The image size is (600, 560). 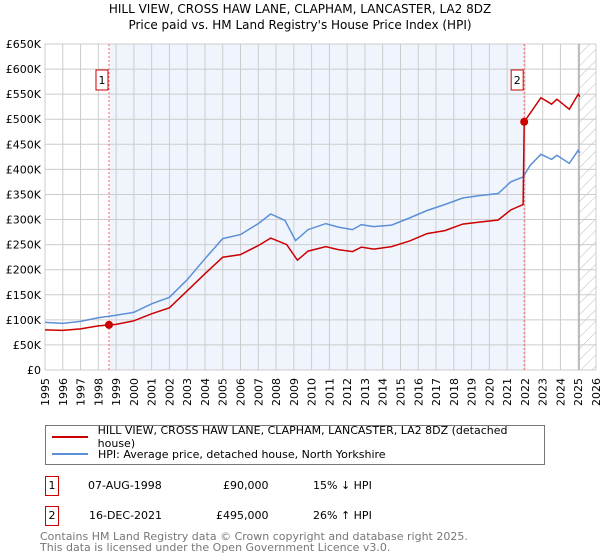 I want to click on x-tick-label: 1996, so click(x=63, y=392).